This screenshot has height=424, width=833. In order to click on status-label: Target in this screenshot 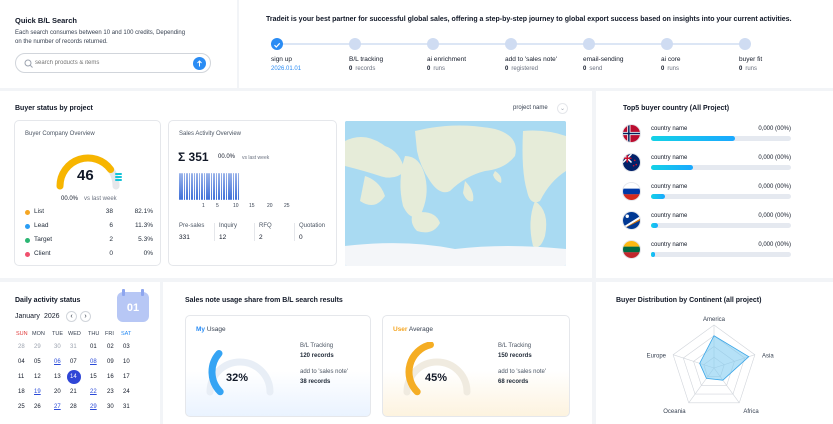, I will do `click(43, 239)`.